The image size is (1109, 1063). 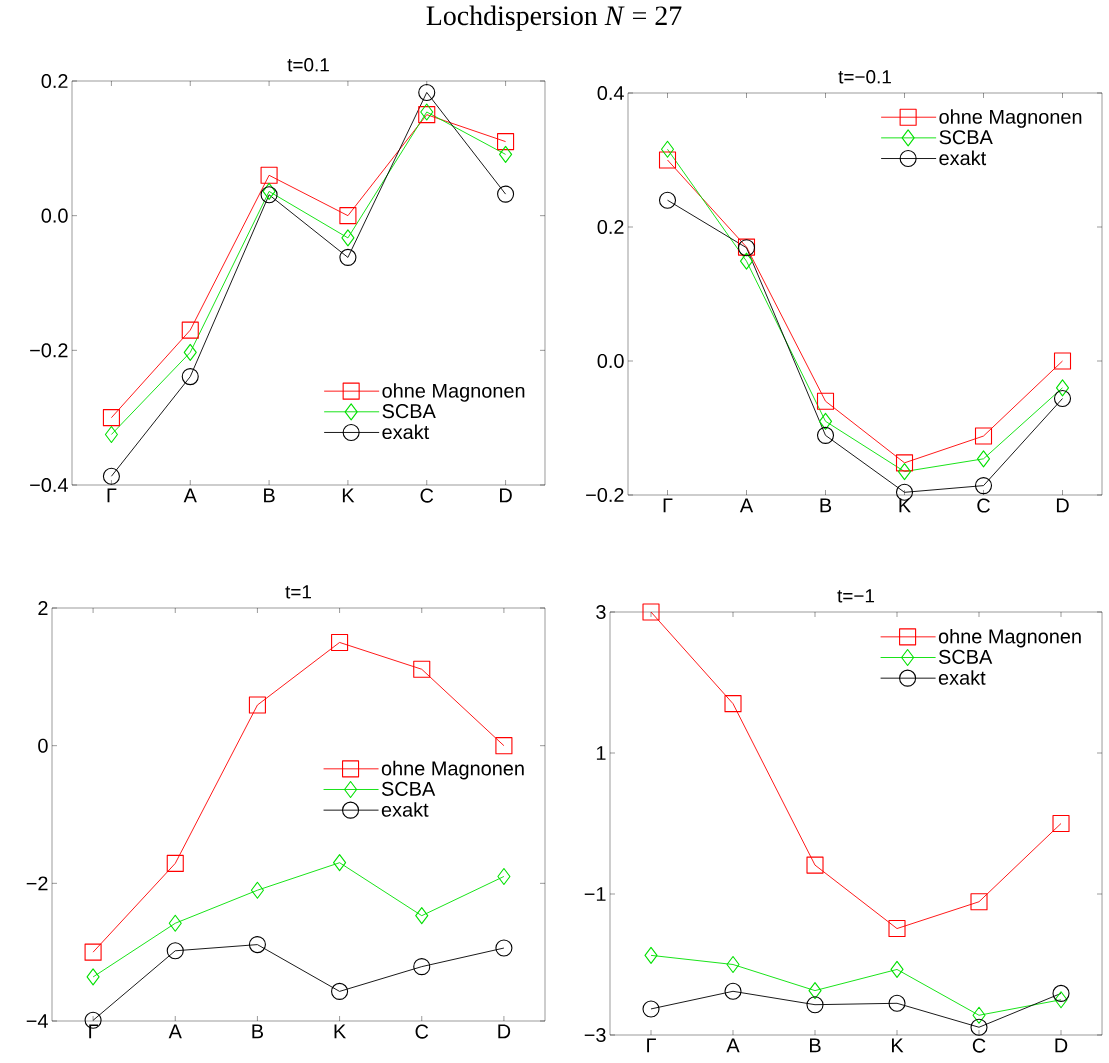 I want to click on chart-title: t=−0.1, so click(x=864, y=77).